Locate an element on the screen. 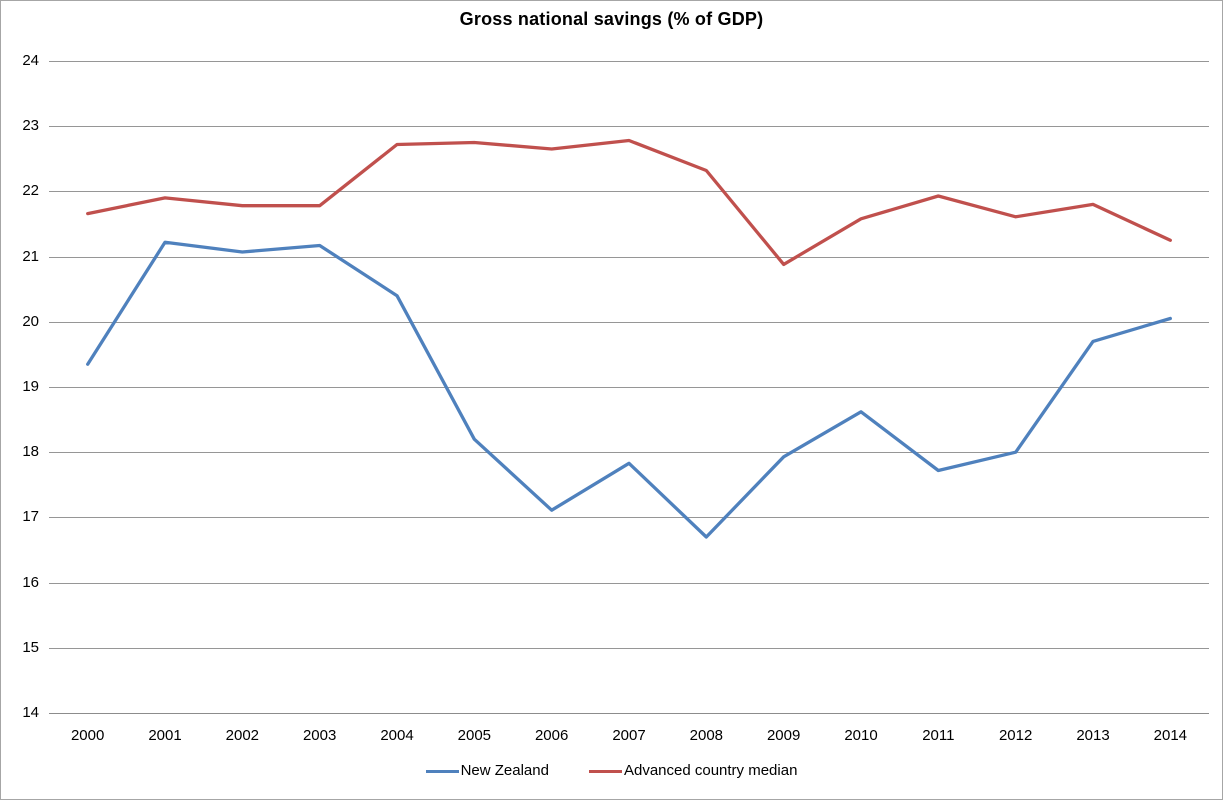 The image size is (1223, 800). y-tick-label-24: 24 is located at coordinates (30, 60).